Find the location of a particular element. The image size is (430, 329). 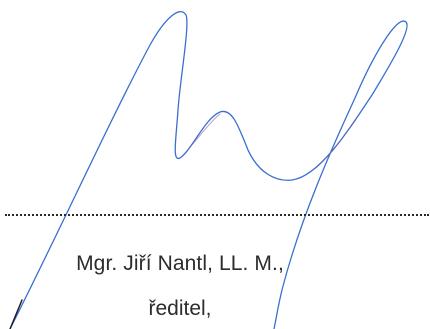

signatory-name: Mgr. Jiří Nantl, LL. M., is located at coordinates (180, 263).